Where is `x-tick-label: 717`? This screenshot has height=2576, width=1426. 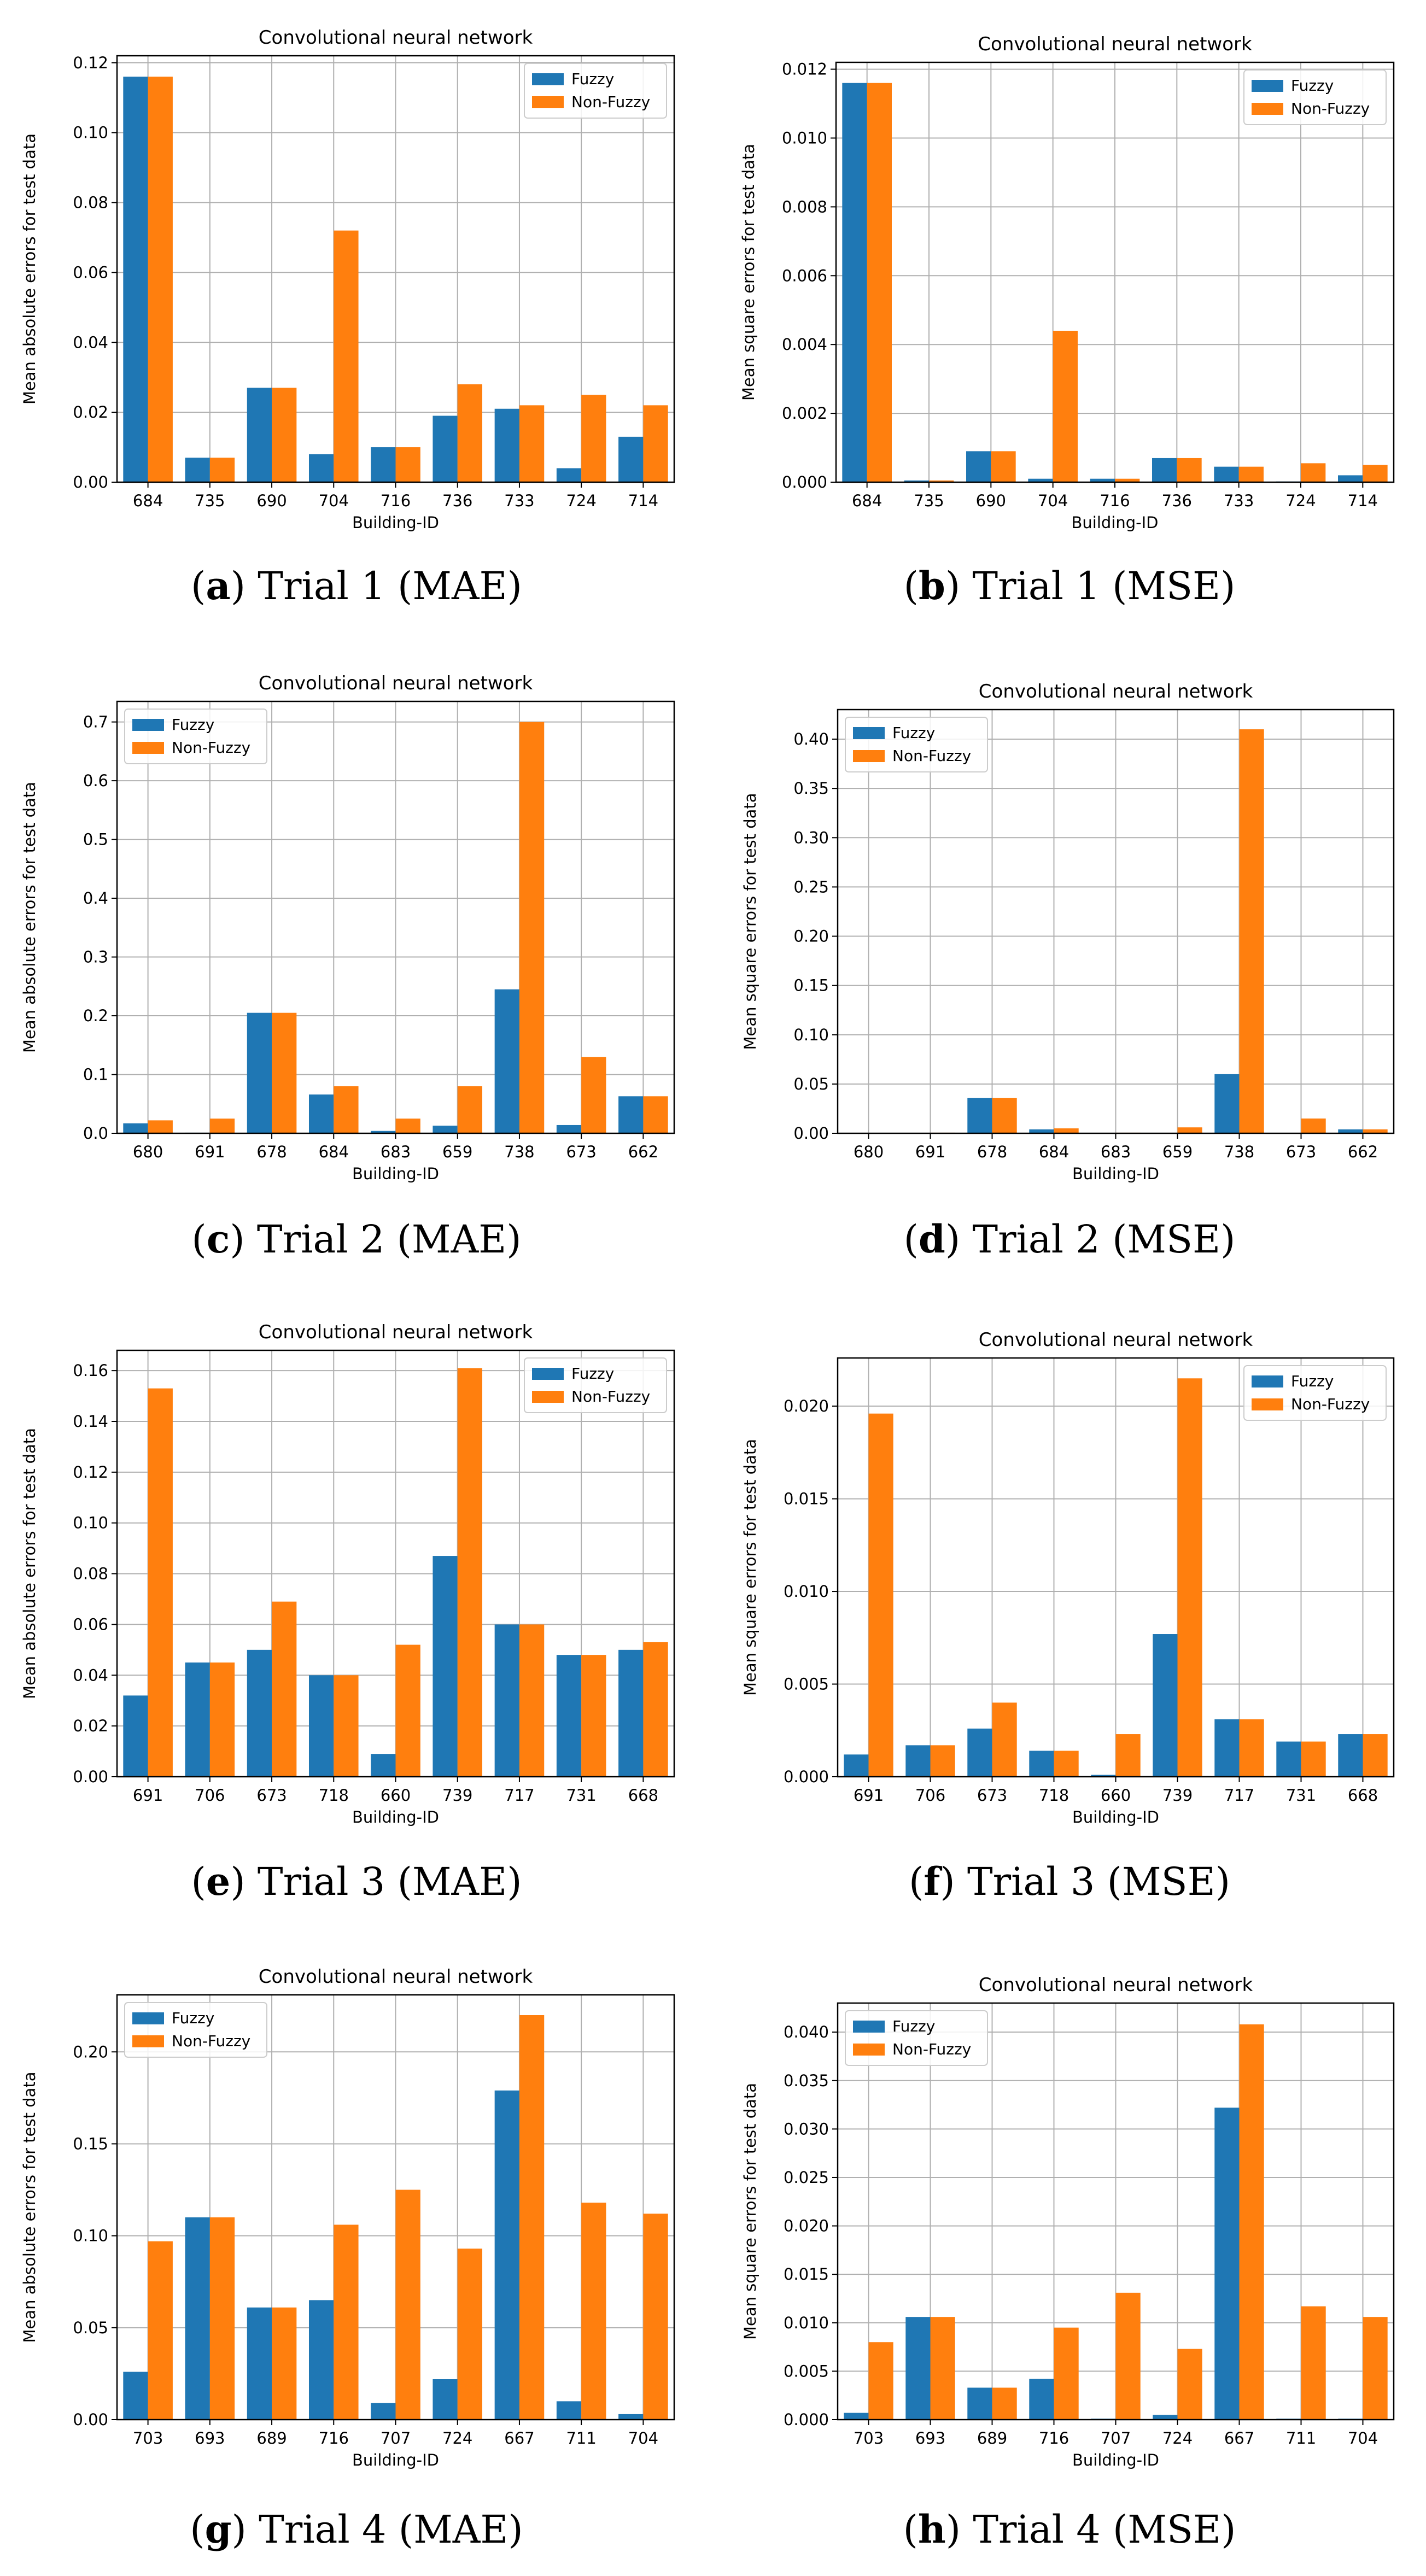 x-tick-label: 717 is located at coordinates (519, 1796).